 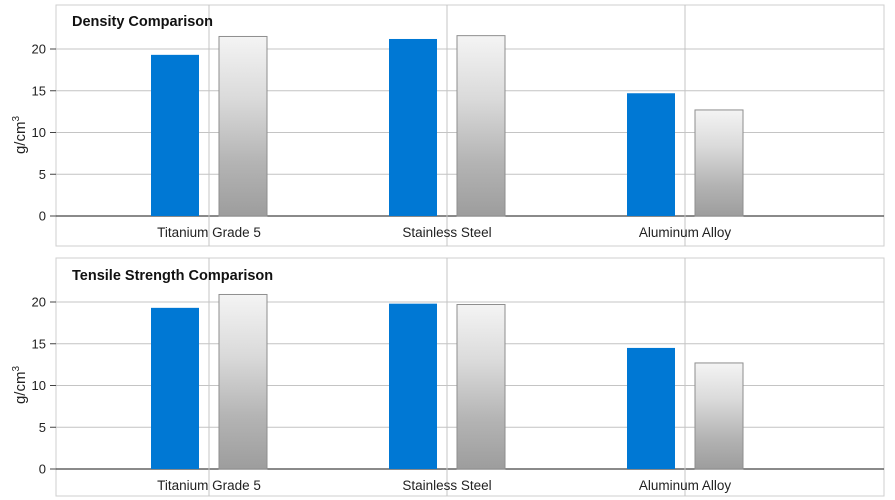 What do you see at coordinates (142, 22) in the screenshot?
I see `chart-title: Density Comparison` at bounding box center [142, 22].